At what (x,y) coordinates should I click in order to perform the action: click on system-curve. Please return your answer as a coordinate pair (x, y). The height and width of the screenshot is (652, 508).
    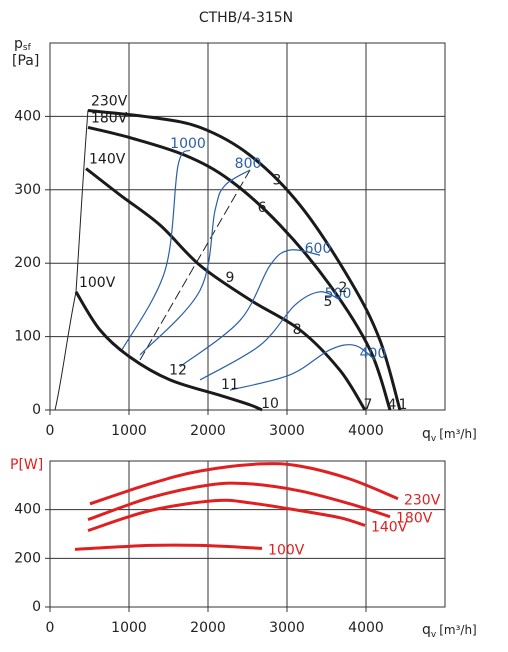
    Looking at the image, I should click on (71, 260).